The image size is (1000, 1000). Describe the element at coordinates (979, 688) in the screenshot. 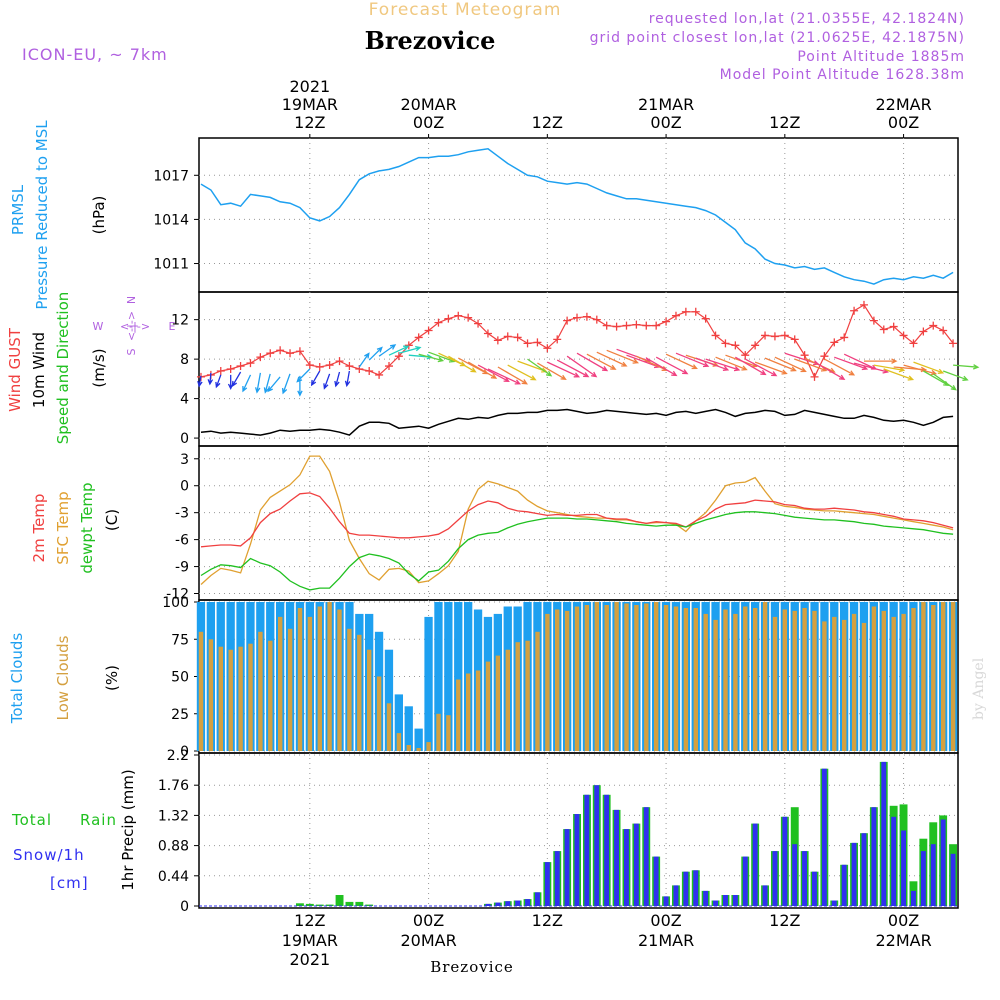

I see `credit-label: by Angel` at that location.